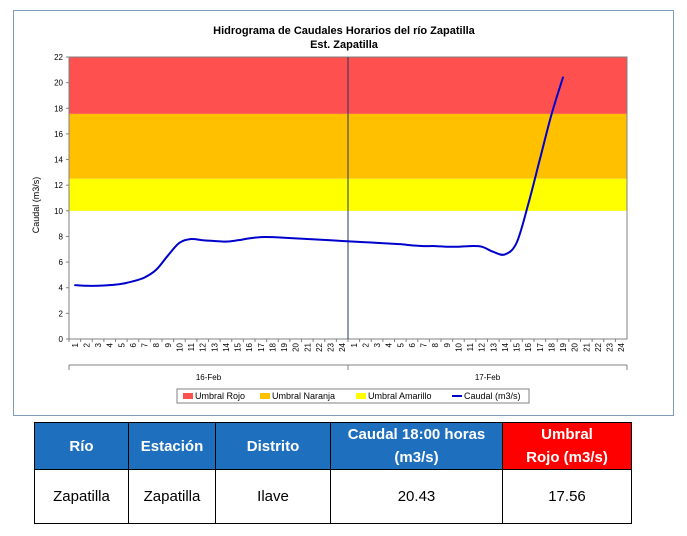 This screenshot has width=687, height=536. Describe the element at coordinates (567, 496) in the screenshot. I see `cell-umbral-rojo: 17.56` at that location.